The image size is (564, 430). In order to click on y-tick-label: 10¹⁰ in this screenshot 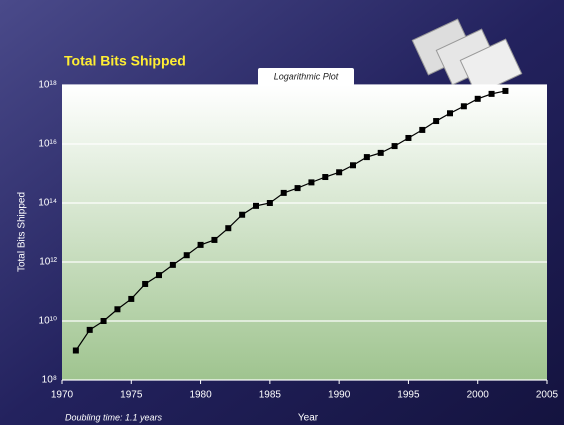, I will do `click(48, 321)`.